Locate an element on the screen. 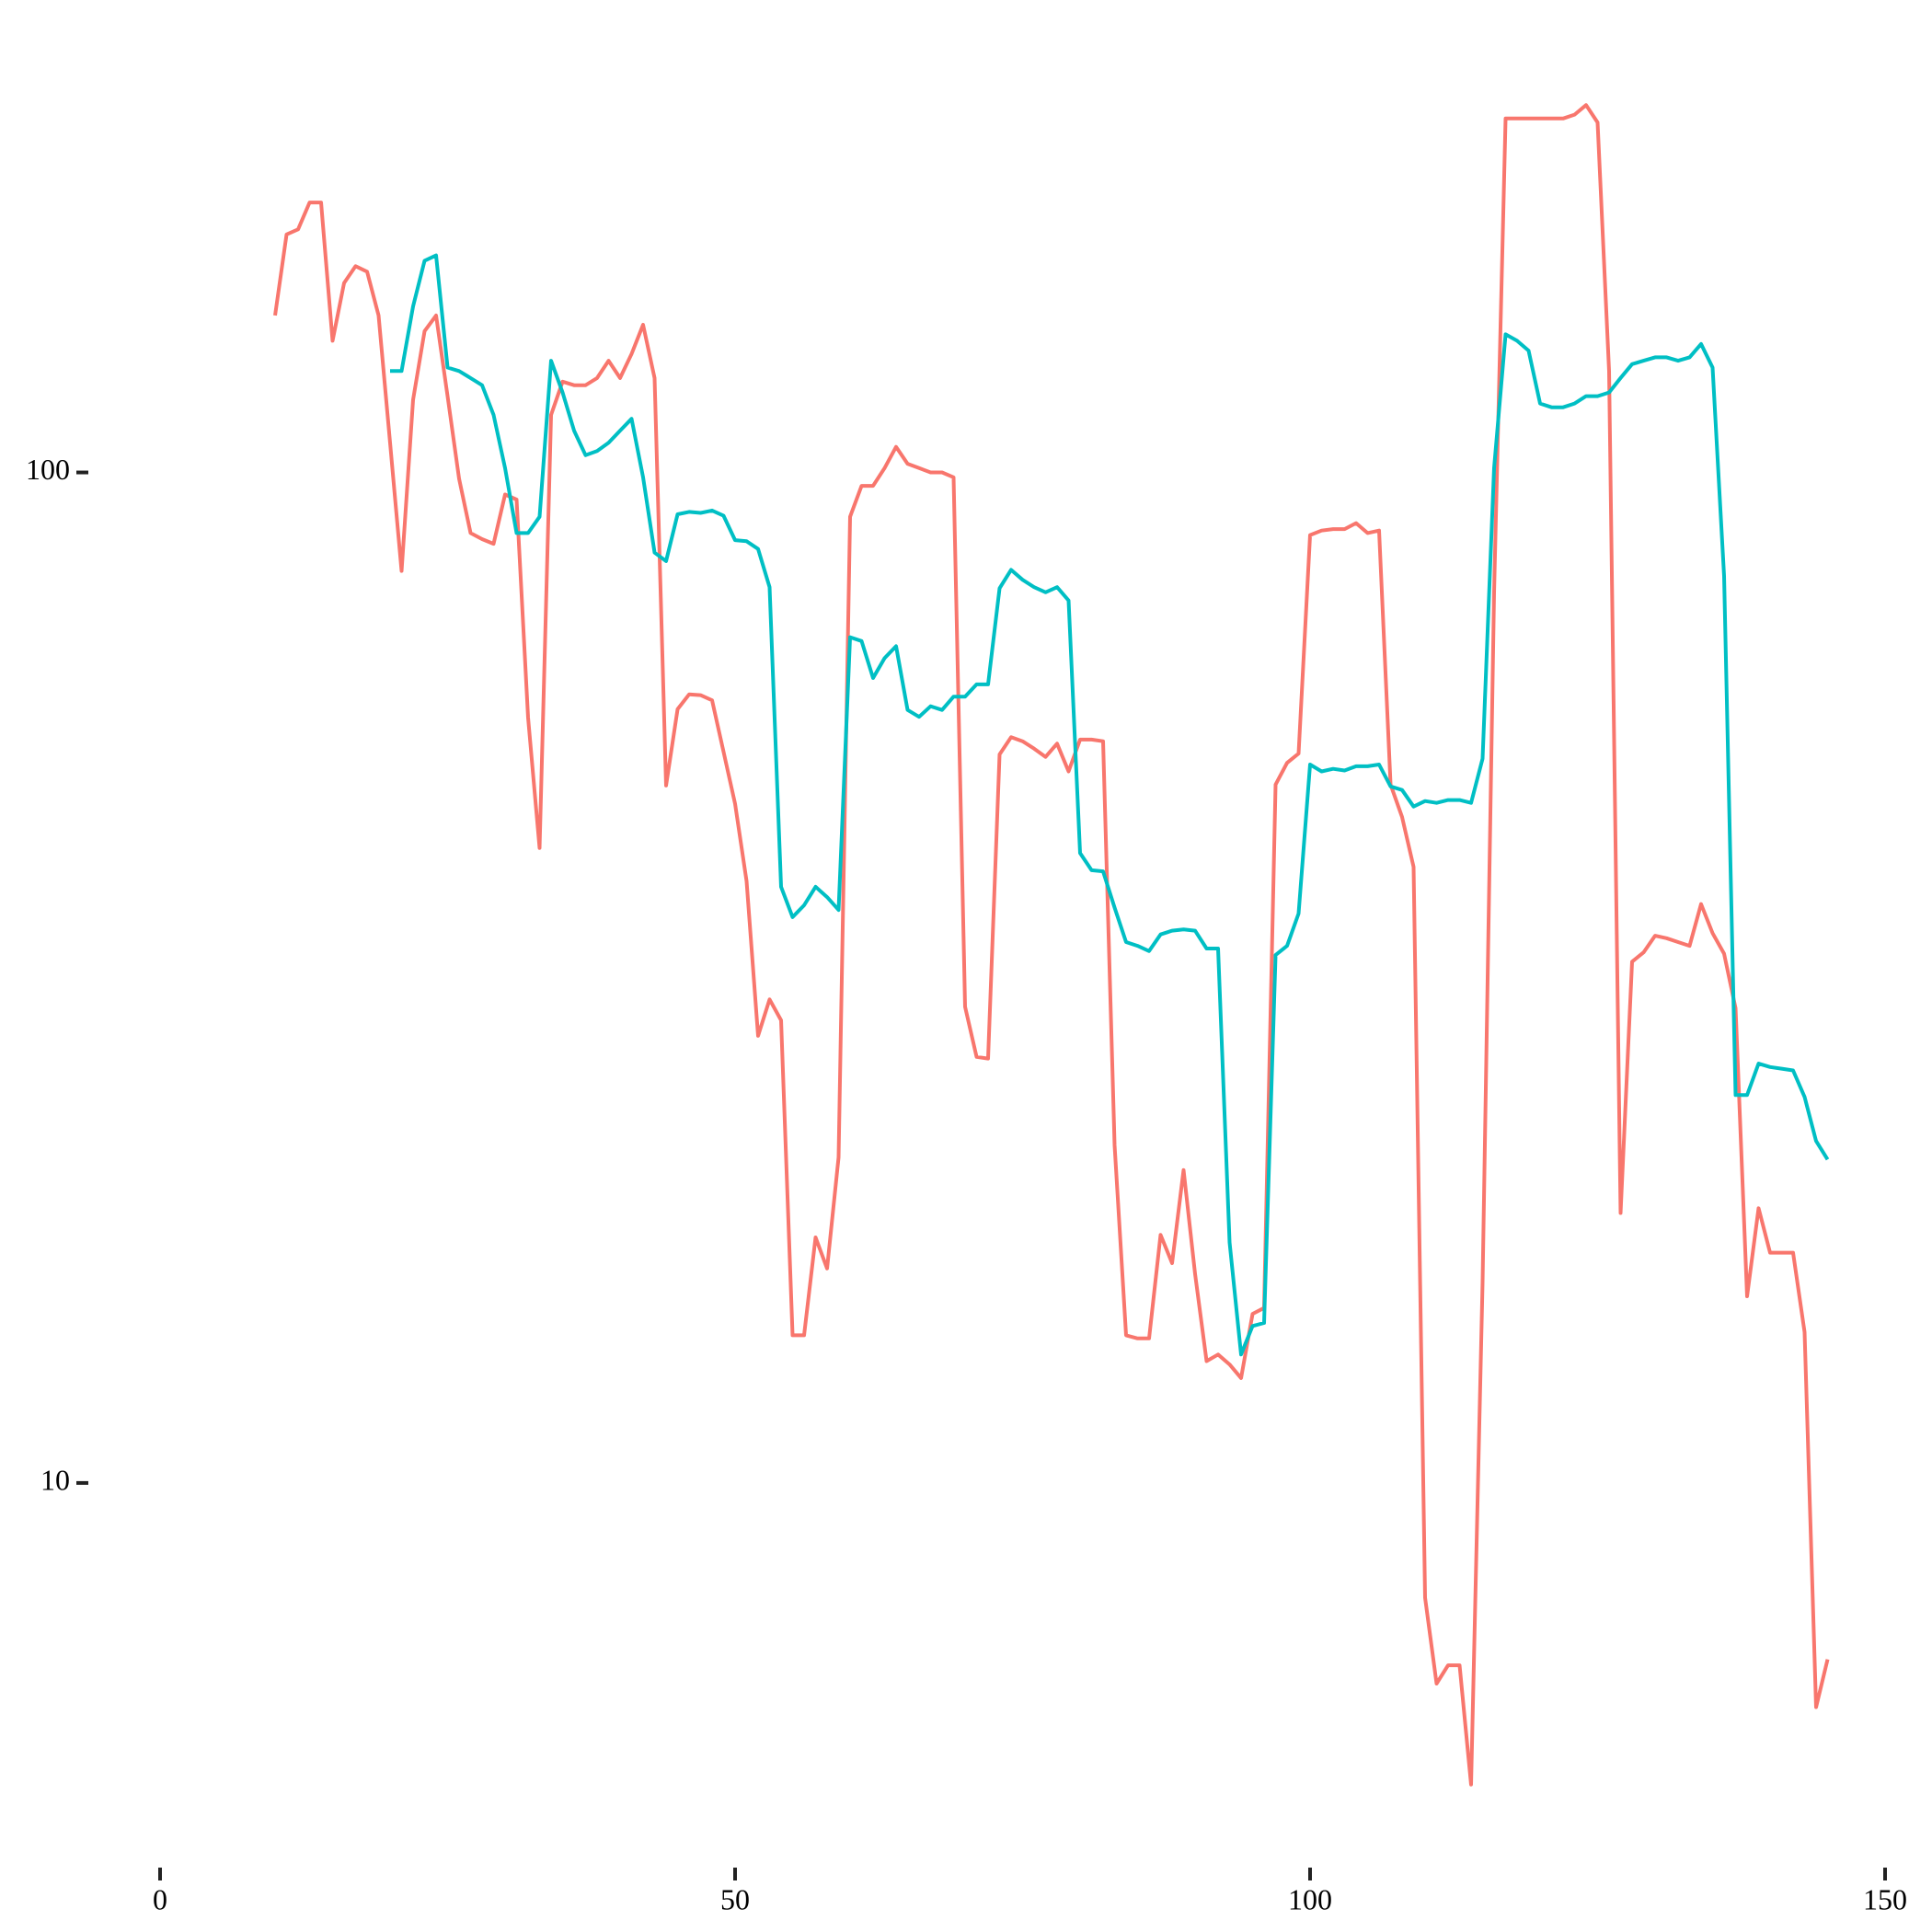 This screenshot has height=1932, width=1932. y-tick-label: 10 is located at coordinates (55, 1479).